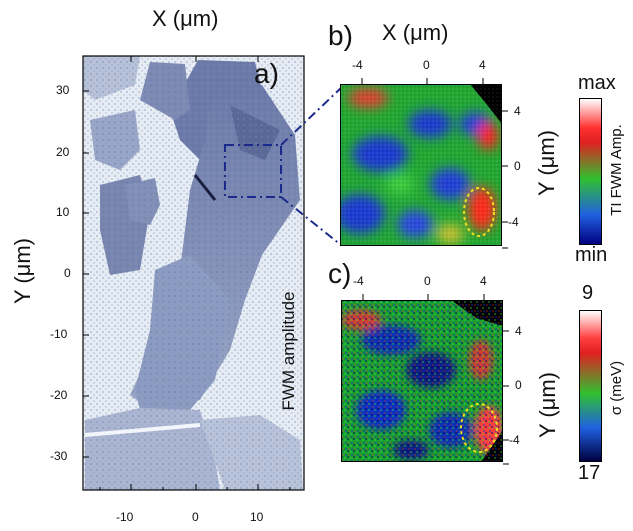 This screenshot has height=531, width=633. What do you see at coordinates (517, 111) in the screenshot?
I see `panel-b-y-tick-label: 4` at bounding box center [517, 111].